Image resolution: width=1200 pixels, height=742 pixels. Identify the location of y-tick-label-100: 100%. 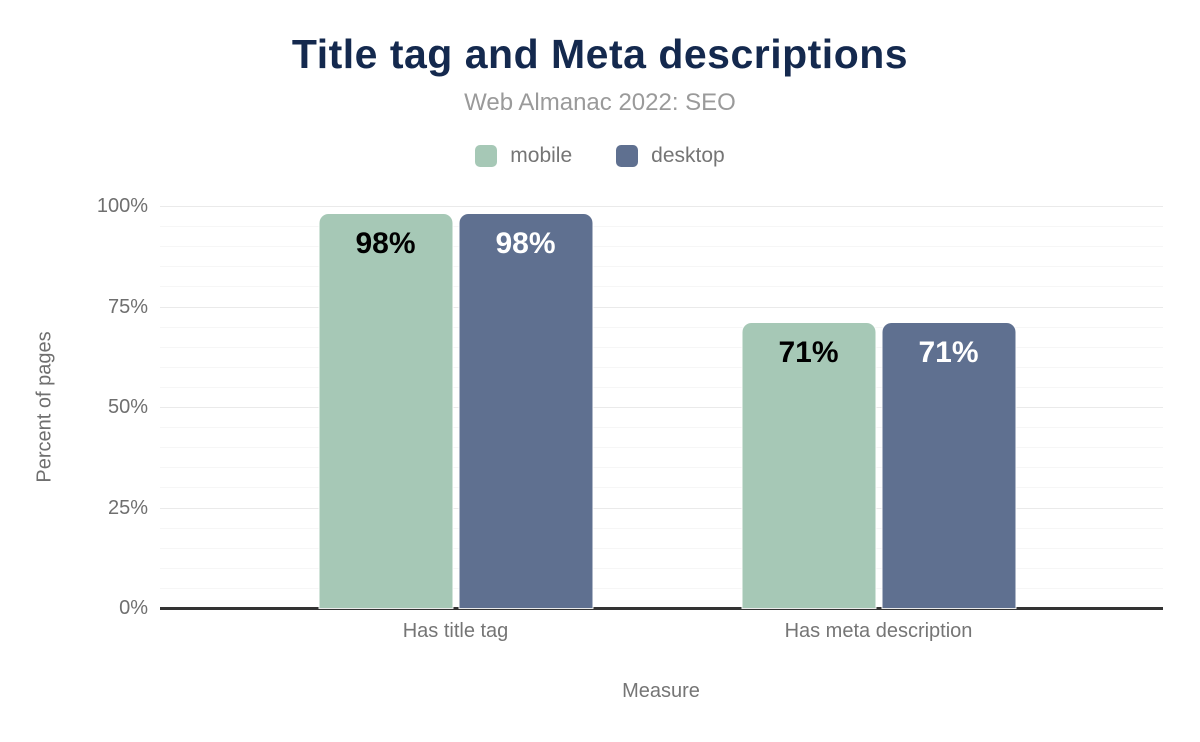
(122, 206).